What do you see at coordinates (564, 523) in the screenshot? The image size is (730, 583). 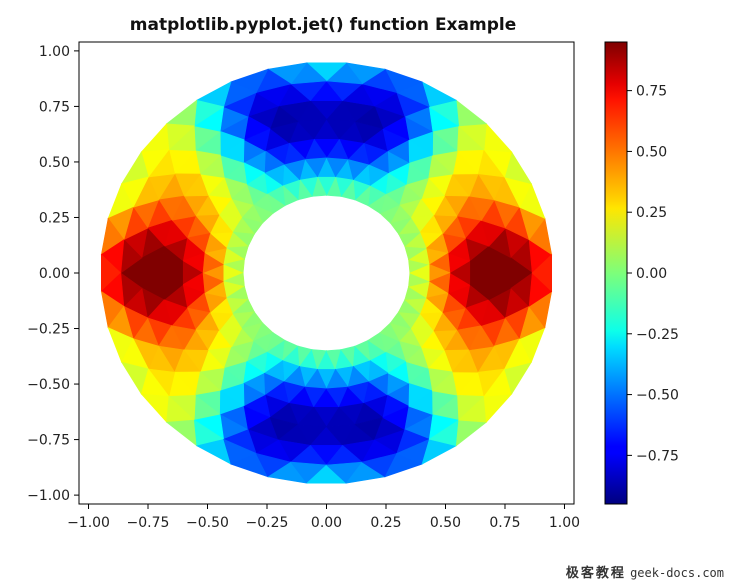 I see `x-tick-label: 1.00` at bounding box center [564, 523].